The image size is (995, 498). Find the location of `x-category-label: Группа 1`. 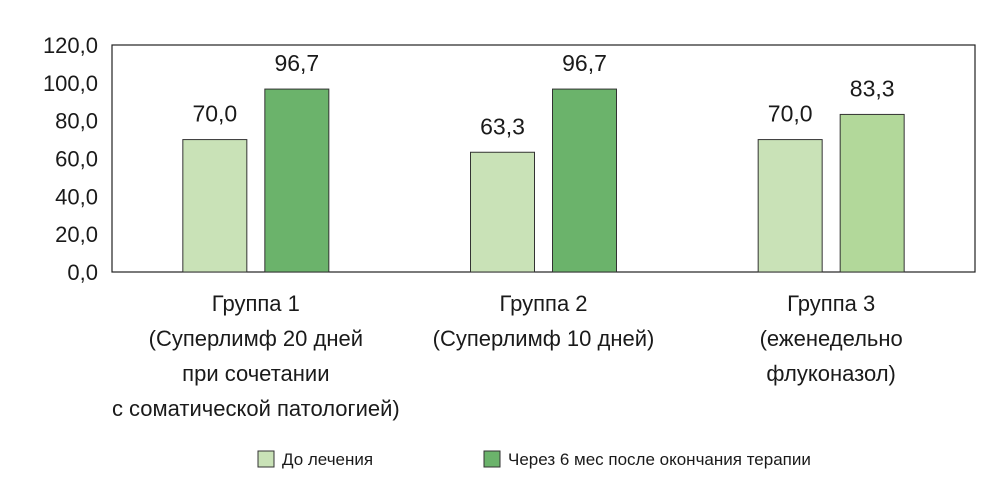

x-category-label: Группа 1 is located at coordinates (256, 303).